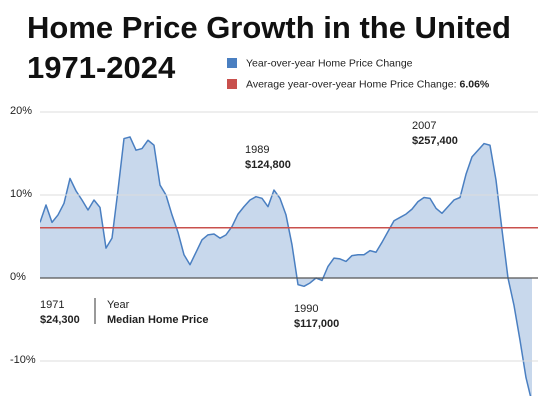 This screenshot has width=538, height=396. Describe the element at coordinates (435, 141) in the screenshot. I see `annotation-price: $257,400` at that location.